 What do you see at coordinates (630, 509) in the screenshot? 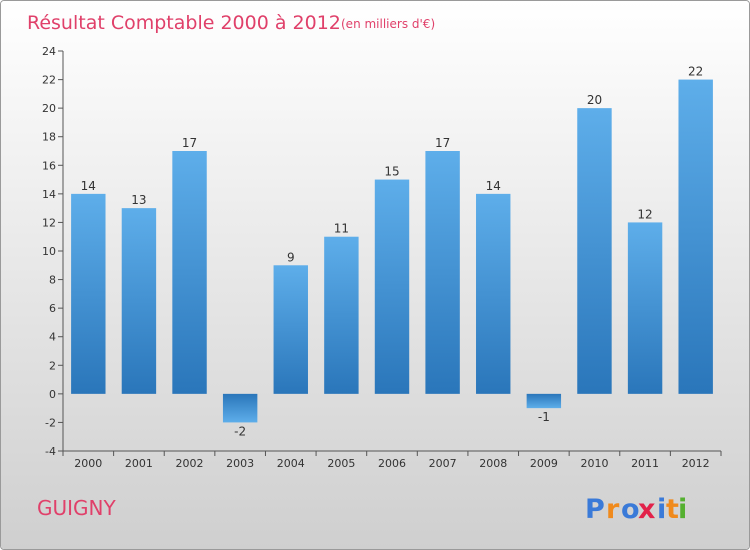
I see `brand-letter: o` at bounding box center [630, 509].